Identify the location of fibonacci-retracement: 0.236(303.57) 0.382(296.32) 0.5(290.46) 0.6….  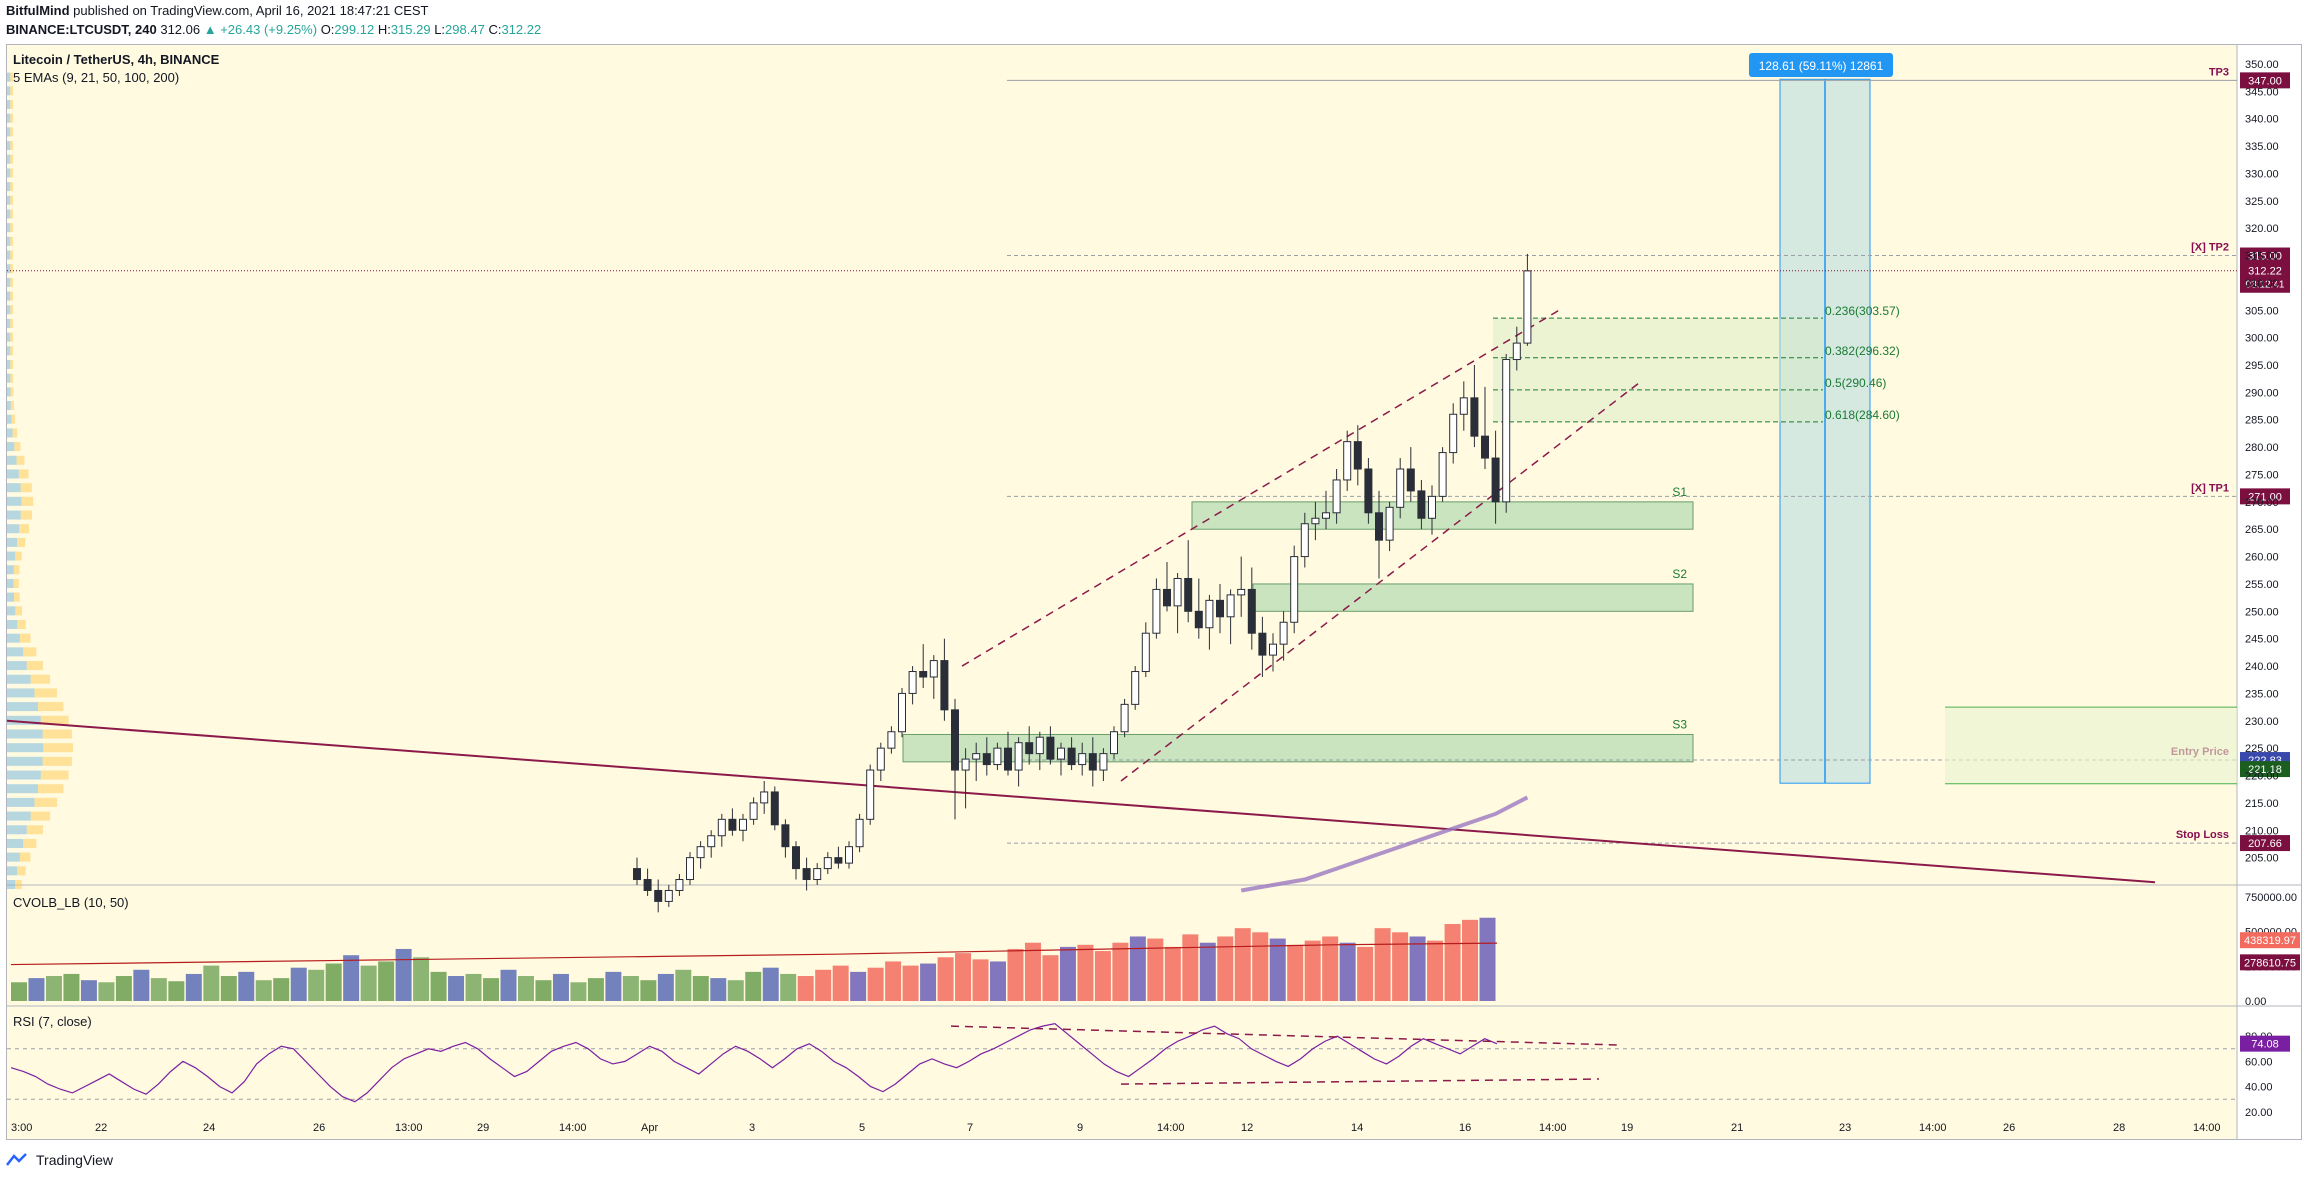
(1696, 363).